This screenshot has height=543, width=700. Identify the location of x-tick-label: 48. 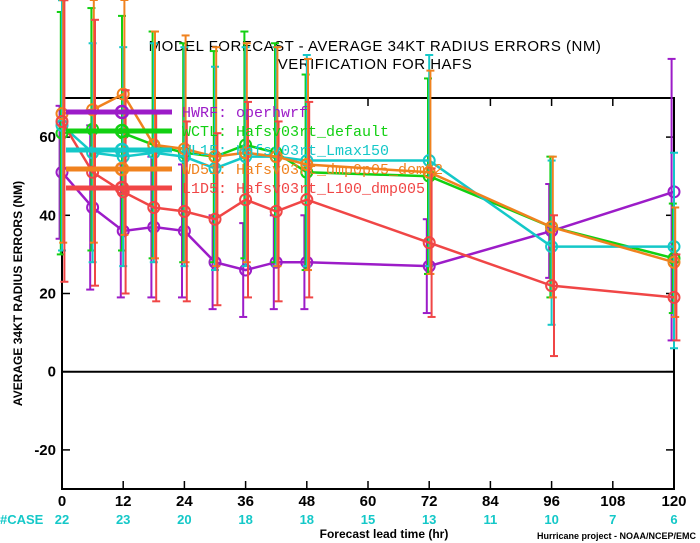
(306, 501).